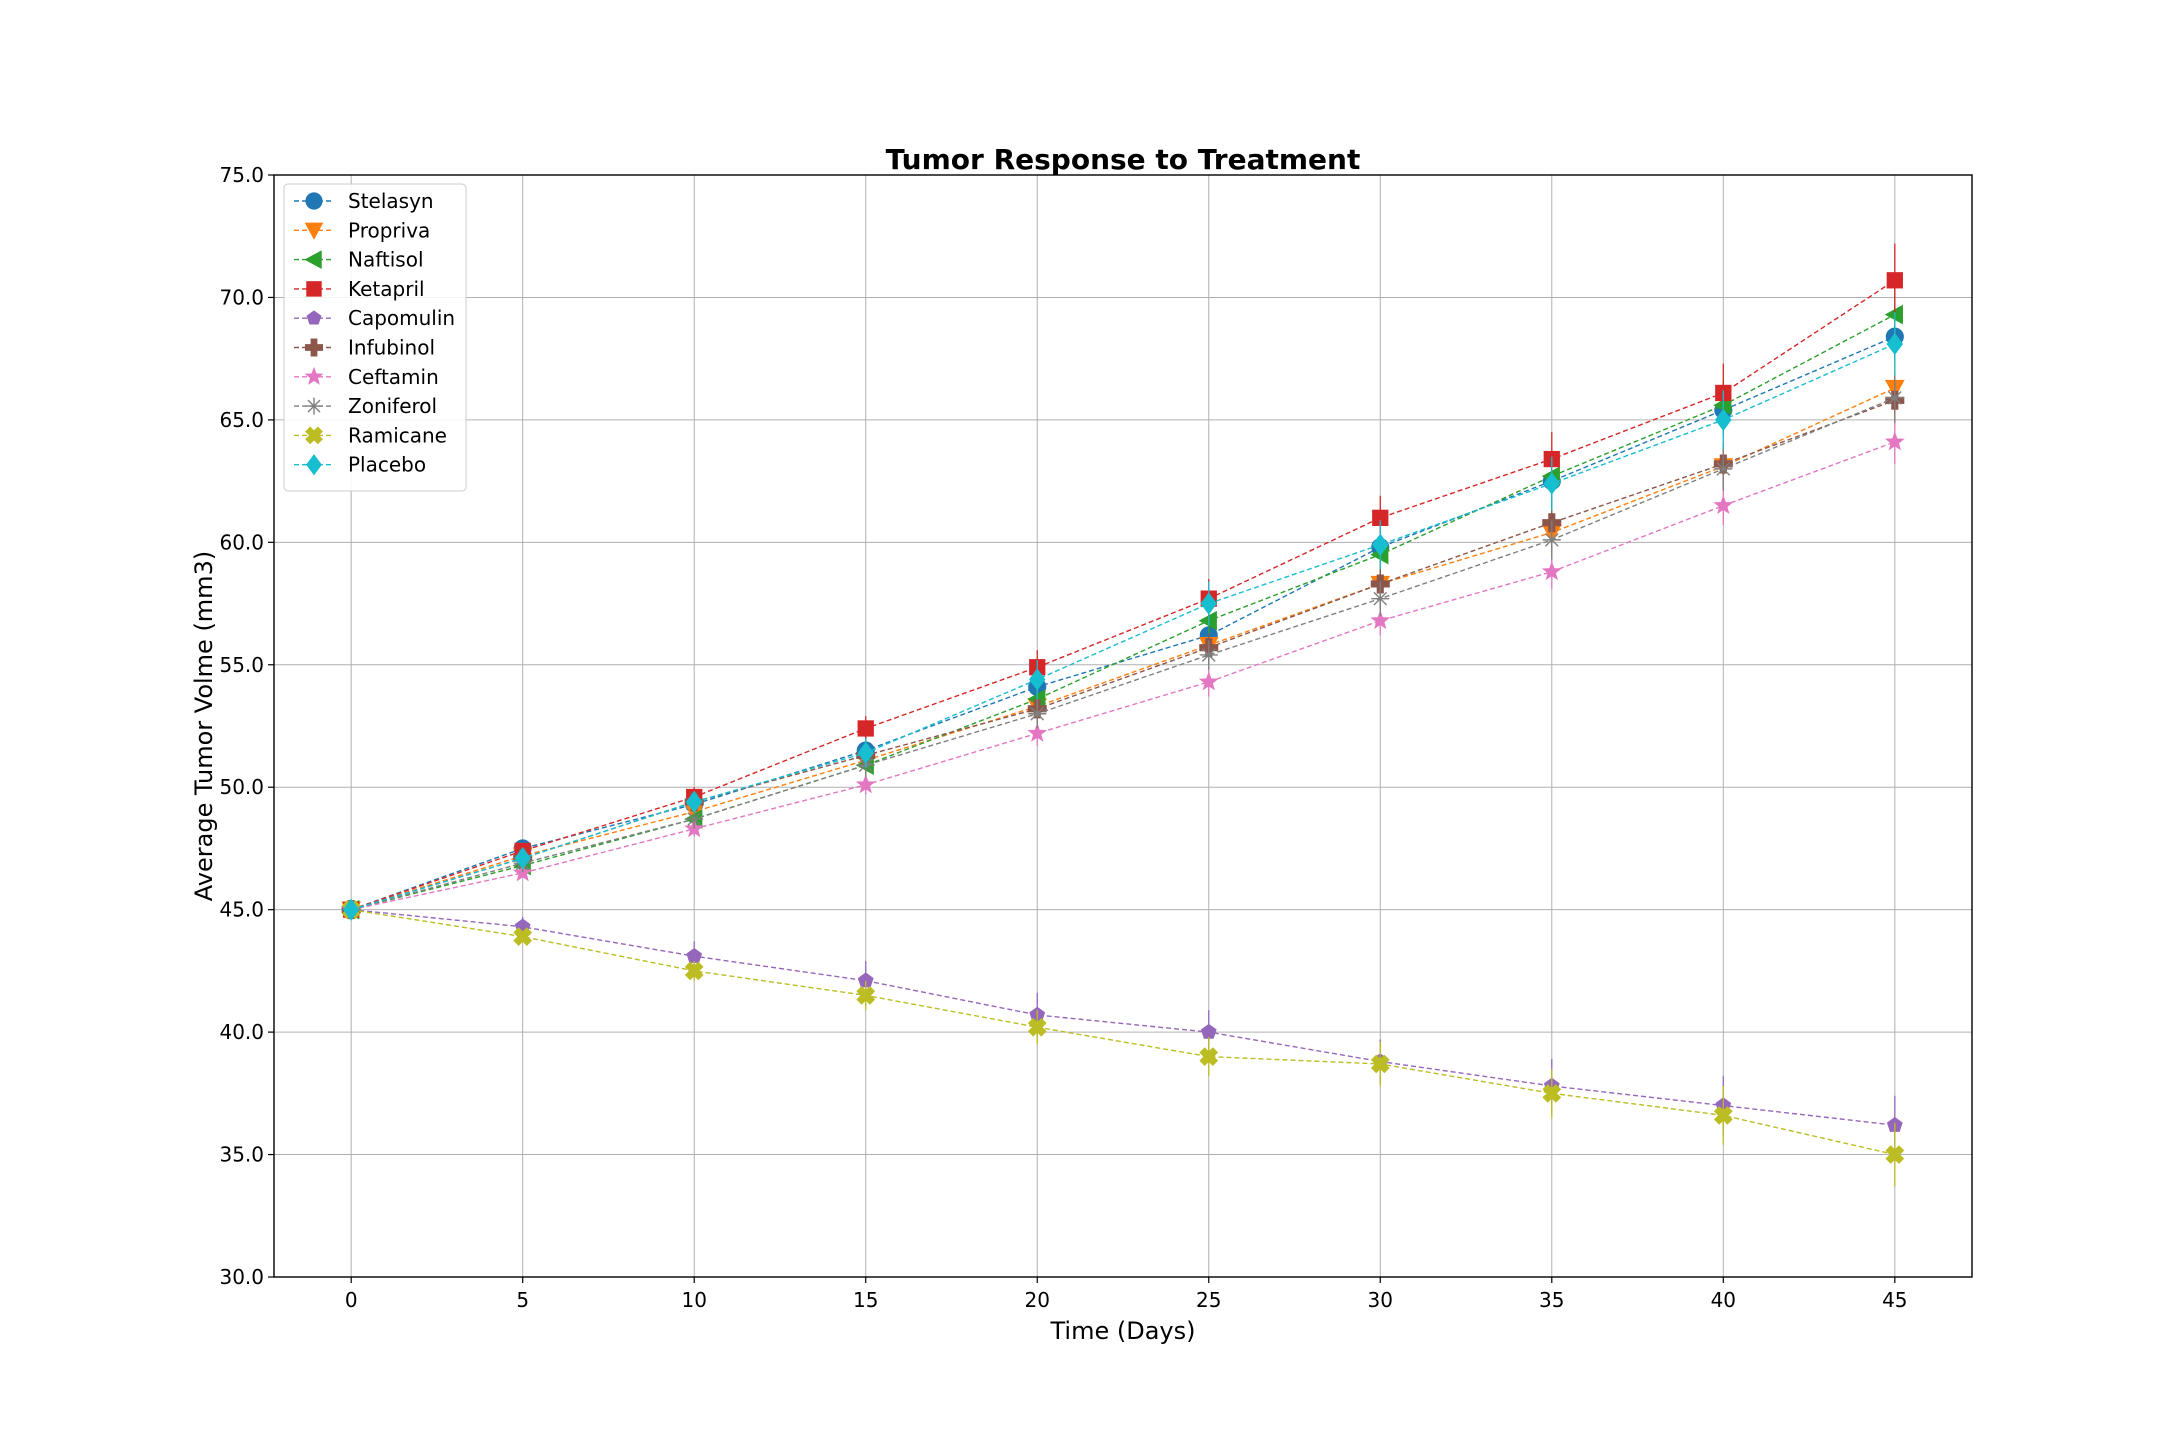  What do you see at coordinates (522, 1300) in the screenshot?
I see `x-tick-label: 5` at bounding box center [522, 1300].